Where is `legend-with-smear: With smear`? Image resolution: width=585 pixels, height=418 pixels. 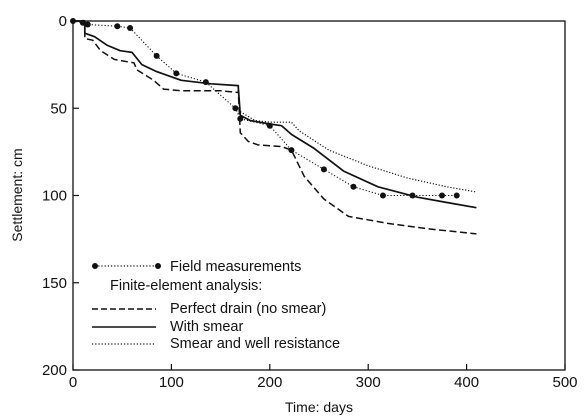 legend-with-smear: With smear is located at coordinates (206, 327).